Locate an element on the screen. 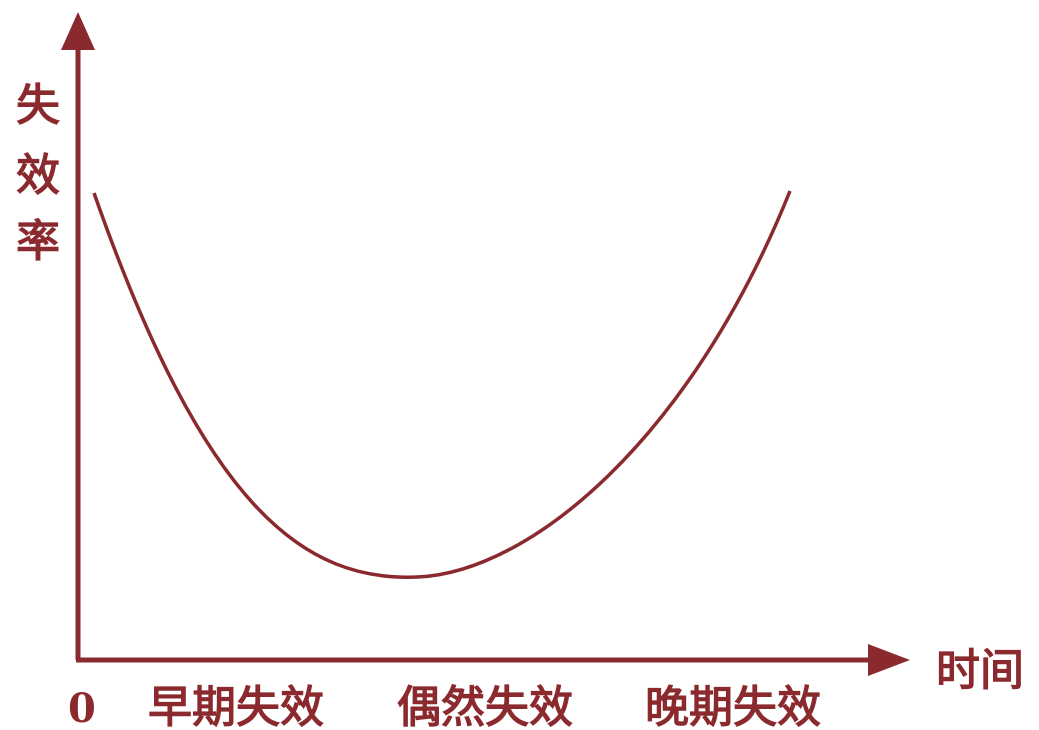 This screenshot has height=730, width=1039. y-axis-label-char-2: 效 is located at coordinates (38, 175).